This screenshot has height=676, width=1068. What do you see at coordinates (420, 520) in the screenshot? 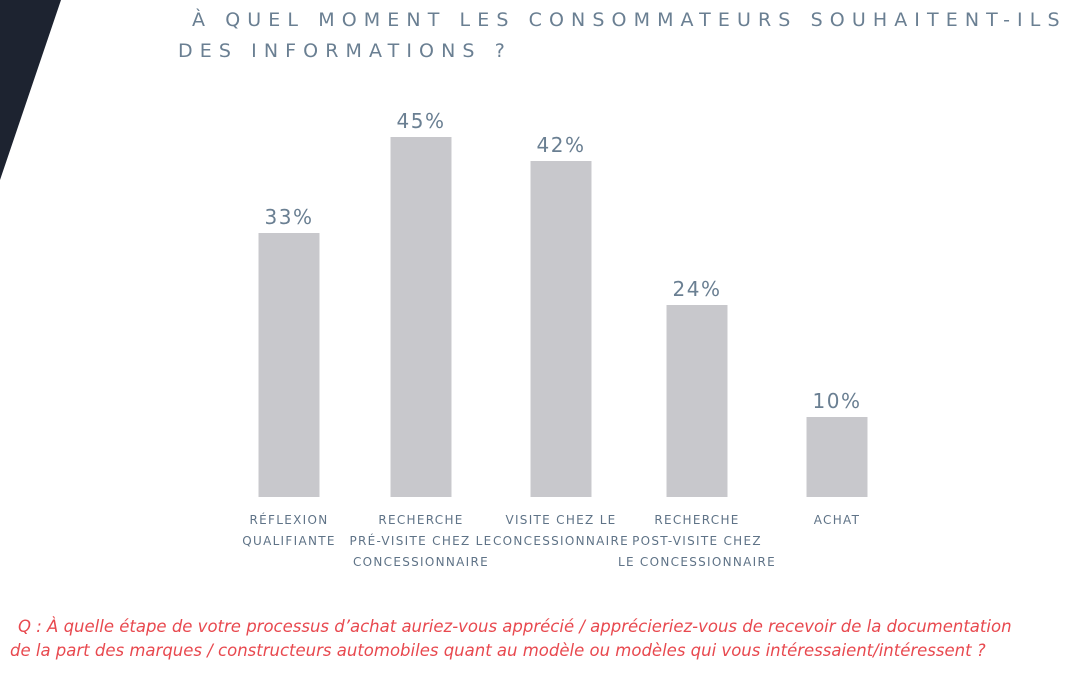
I see `category-label-2-line-1: RECHERCHE` at bounding box center [420, 520].